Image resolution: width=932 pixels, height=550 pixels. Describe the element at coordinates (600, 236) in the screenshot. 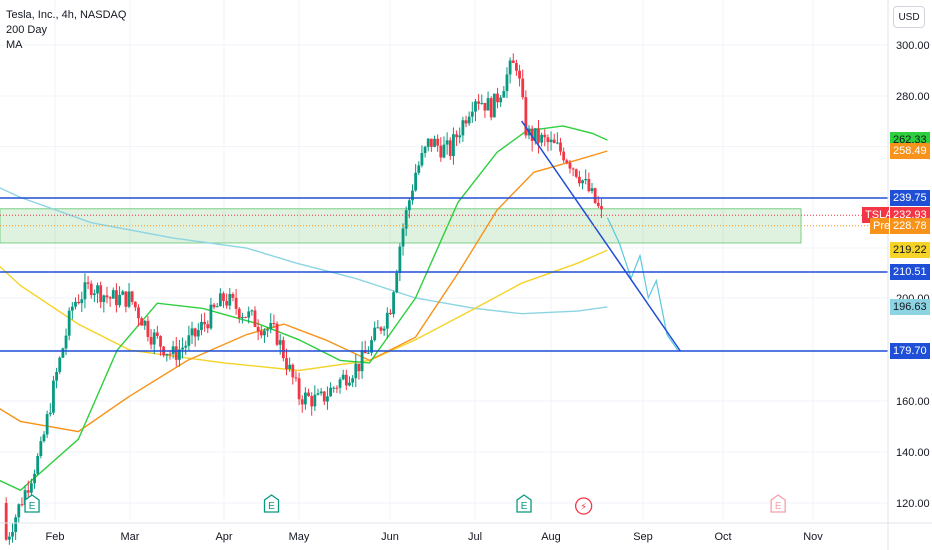

I see `descending-trendline` at that location.